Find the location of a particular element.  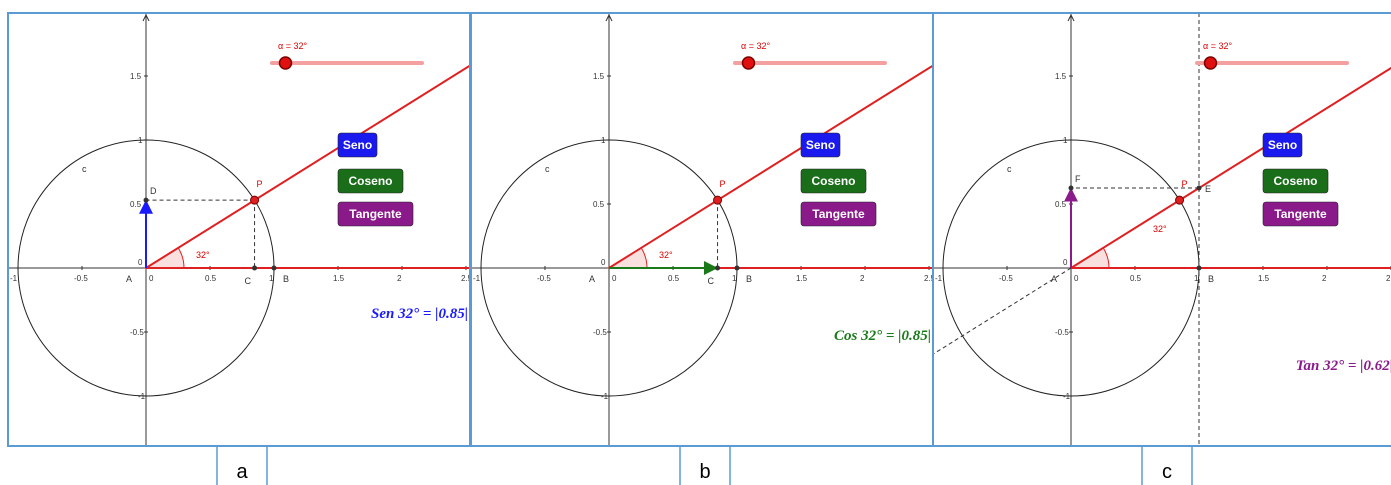

formula-text: Tan 32° = |0.62| is located at coordinates (1343, 366).